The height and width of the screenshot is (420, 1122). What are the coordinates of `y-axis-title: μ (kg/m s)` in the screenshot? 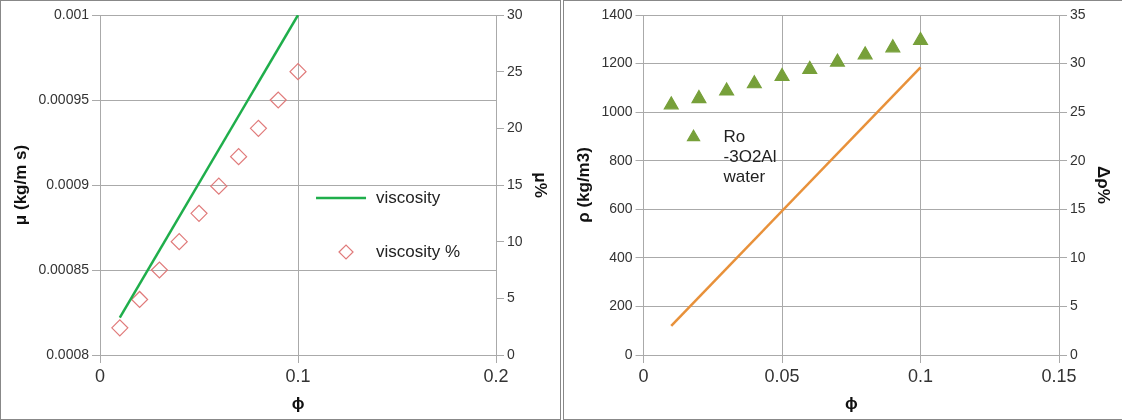 It's located at (20, 185).